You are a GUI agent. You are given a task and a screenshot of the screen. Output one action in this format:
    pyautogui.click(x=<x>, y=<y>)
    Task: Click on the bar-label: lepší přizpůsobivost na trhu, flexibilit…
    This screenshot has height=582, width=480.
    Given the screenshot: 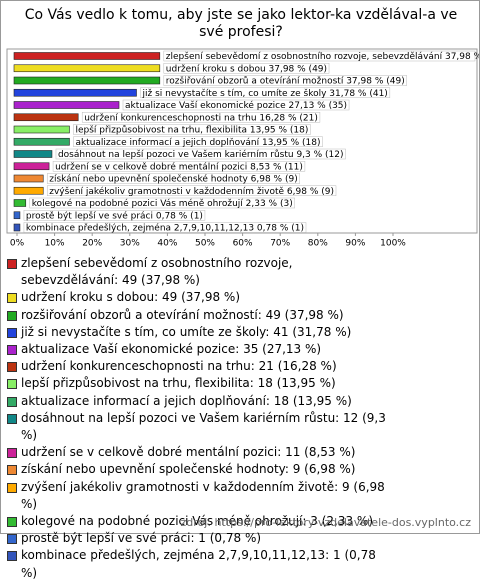 What is the action you would take?
    pyautogui.click(x=191, y=130)
    